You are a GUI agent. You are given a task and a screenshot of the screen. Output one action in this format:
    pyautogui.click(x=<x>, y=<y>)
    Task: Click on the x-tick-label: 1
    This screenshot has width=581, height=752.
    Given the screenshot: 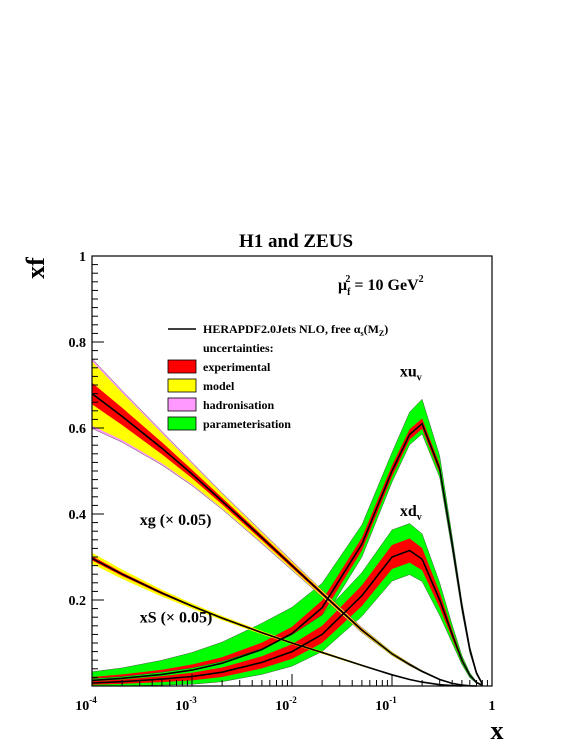 What is the action you would take?
    pyautogui.click(x=492, y=706)
    